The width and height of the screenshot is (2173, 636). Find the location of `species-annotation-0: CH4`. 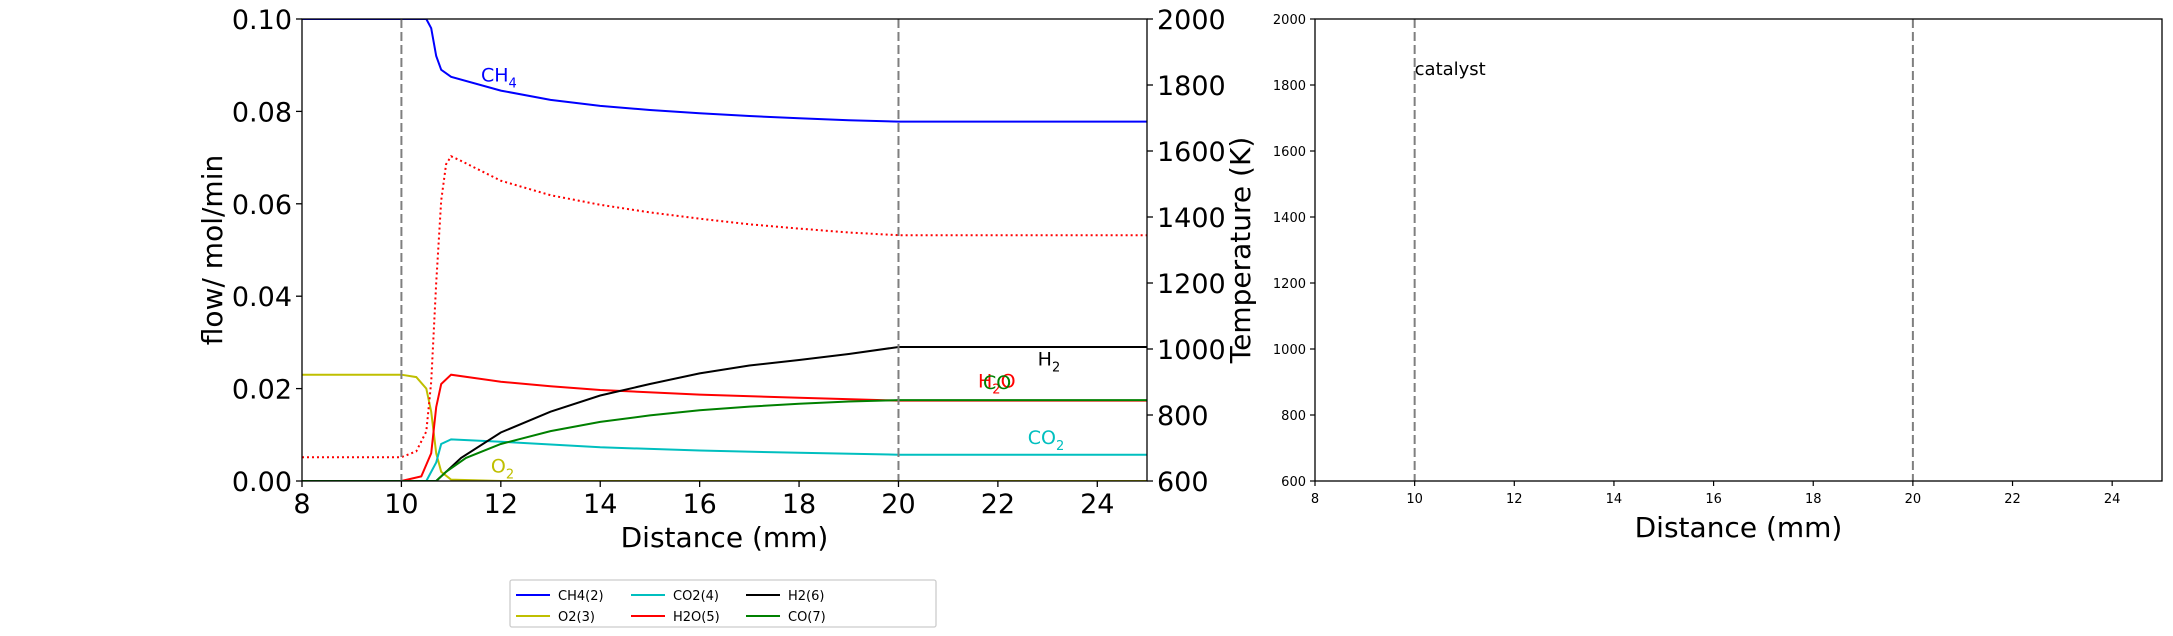

species-annotation-0: CH4 is located at coordinates (499, 77).